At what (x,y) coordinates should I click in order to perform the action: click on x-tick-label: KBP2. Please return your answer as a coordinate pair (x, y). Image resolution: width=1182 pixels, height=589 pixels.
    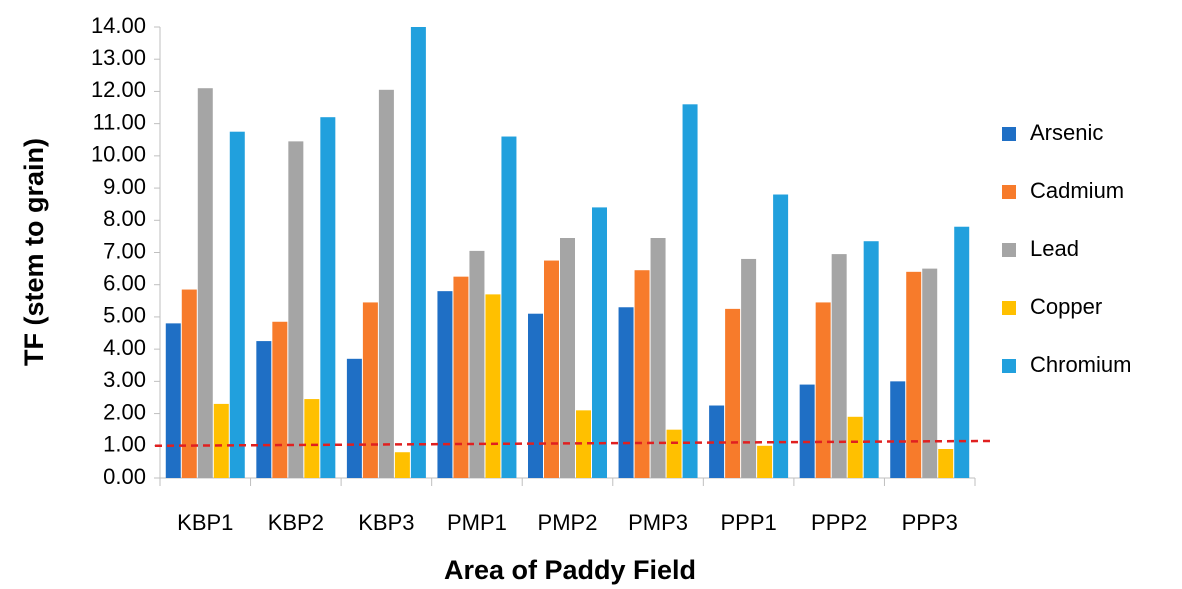
    Looking at the image, I should click on (296, 522).